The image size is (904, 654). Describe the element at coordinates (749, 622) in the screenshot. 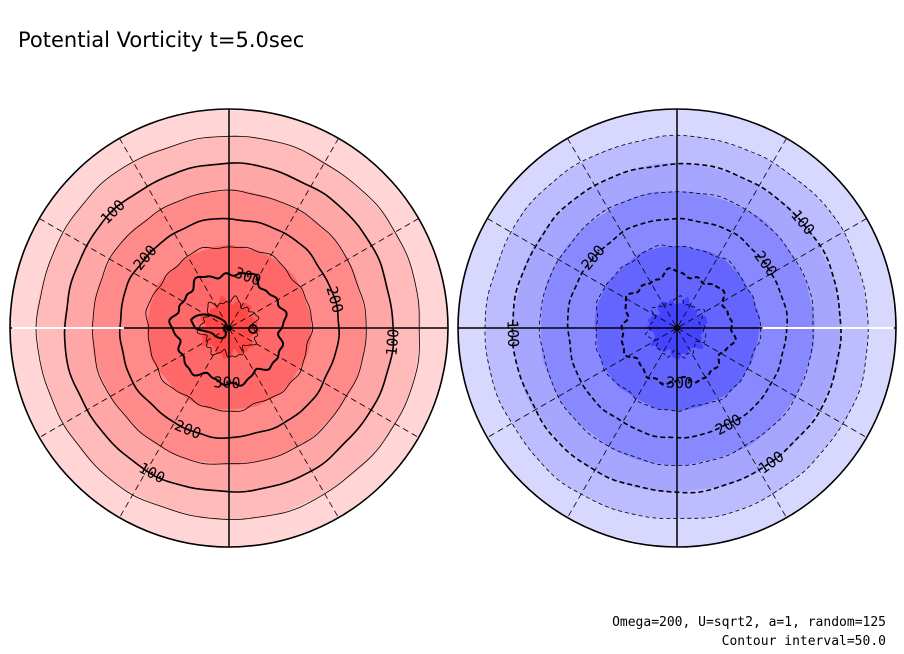

I see `parameters-note: Omega=200, U=sqrt2, a=1, random=125` at that location.